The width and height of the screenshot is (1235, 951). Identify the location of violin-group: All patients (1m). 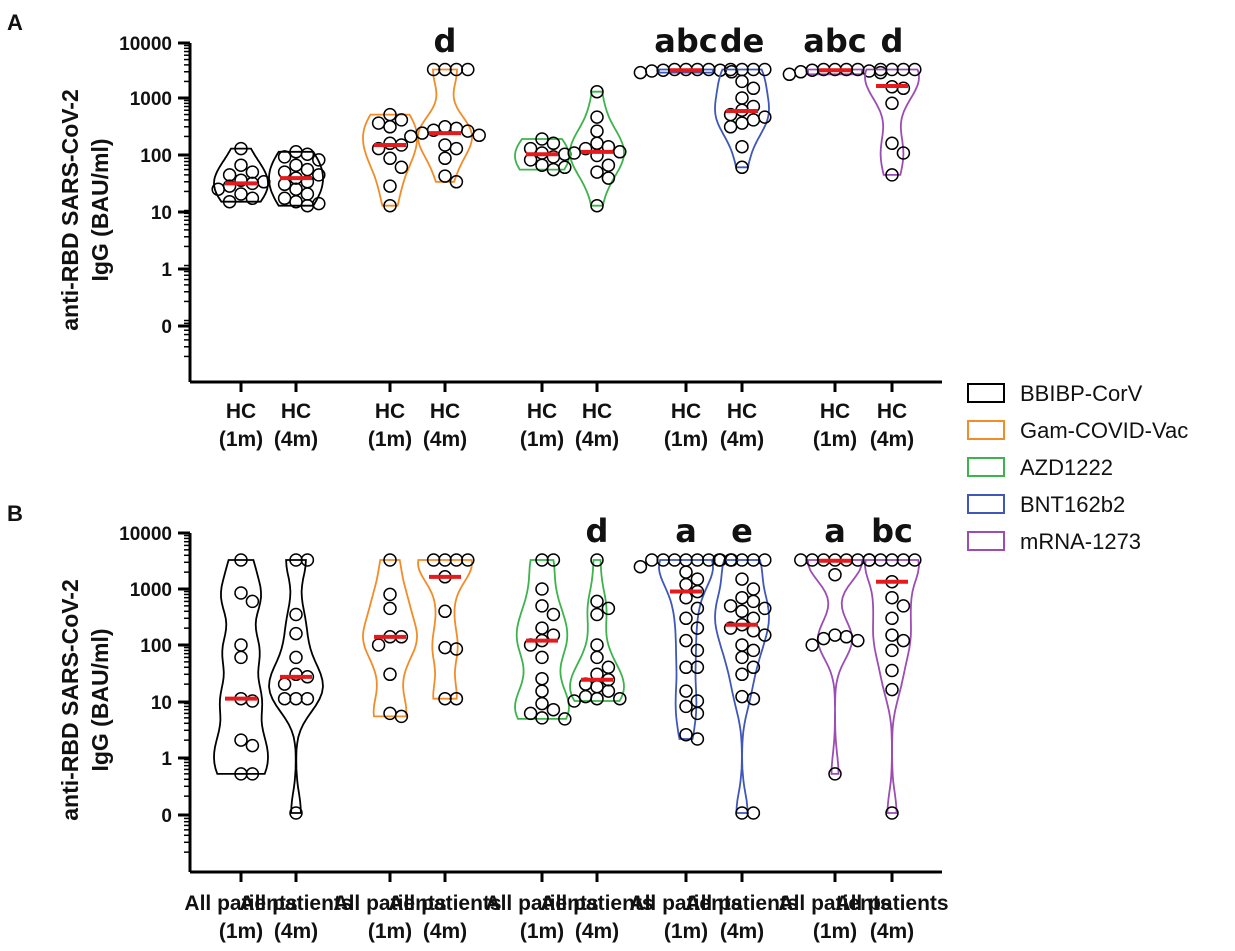
(241, 748).